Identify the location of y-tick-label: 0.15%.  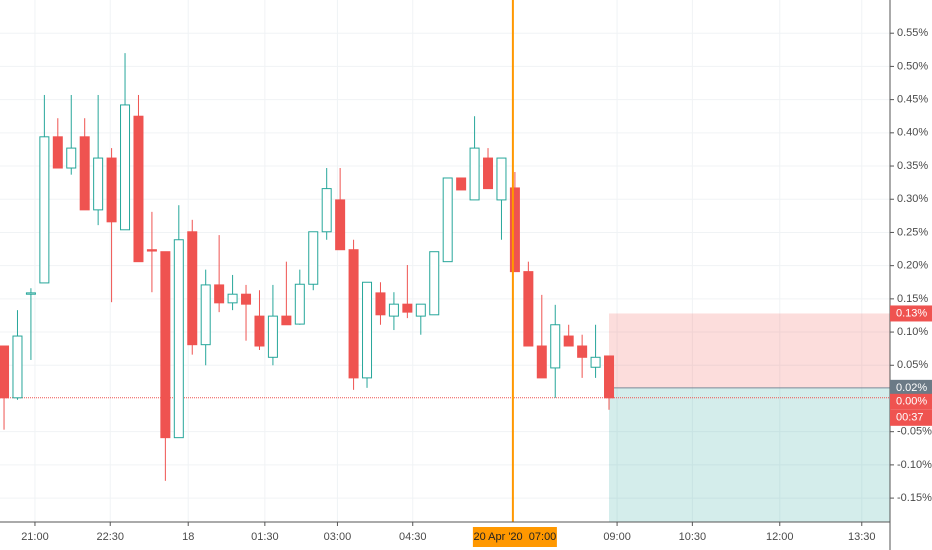
(912, 299).